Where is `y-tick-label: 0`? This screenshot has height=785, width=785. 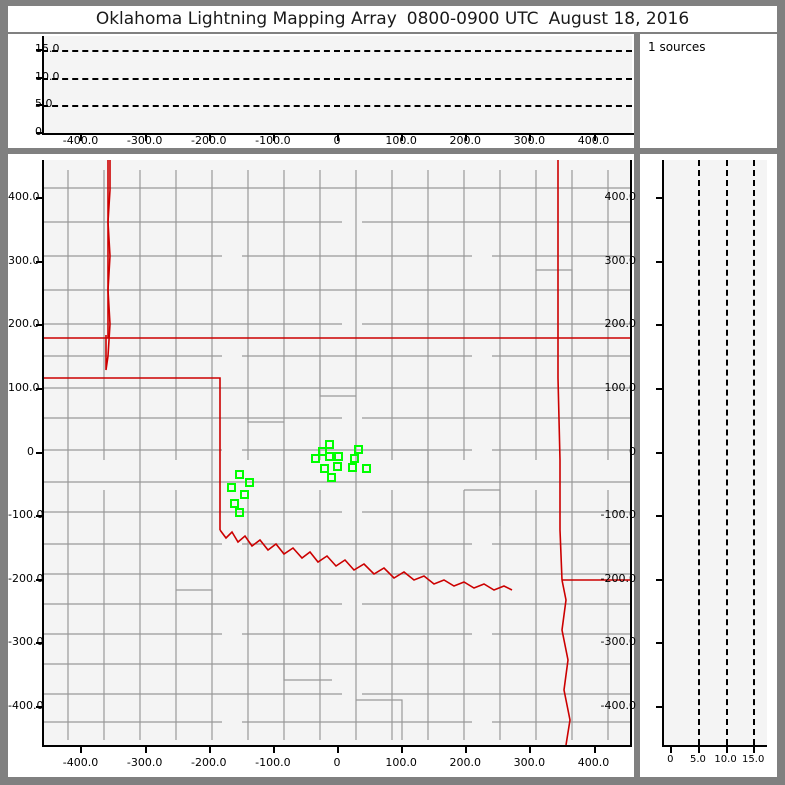
y-tick-label: 0 is located at coordinates (30, 451).